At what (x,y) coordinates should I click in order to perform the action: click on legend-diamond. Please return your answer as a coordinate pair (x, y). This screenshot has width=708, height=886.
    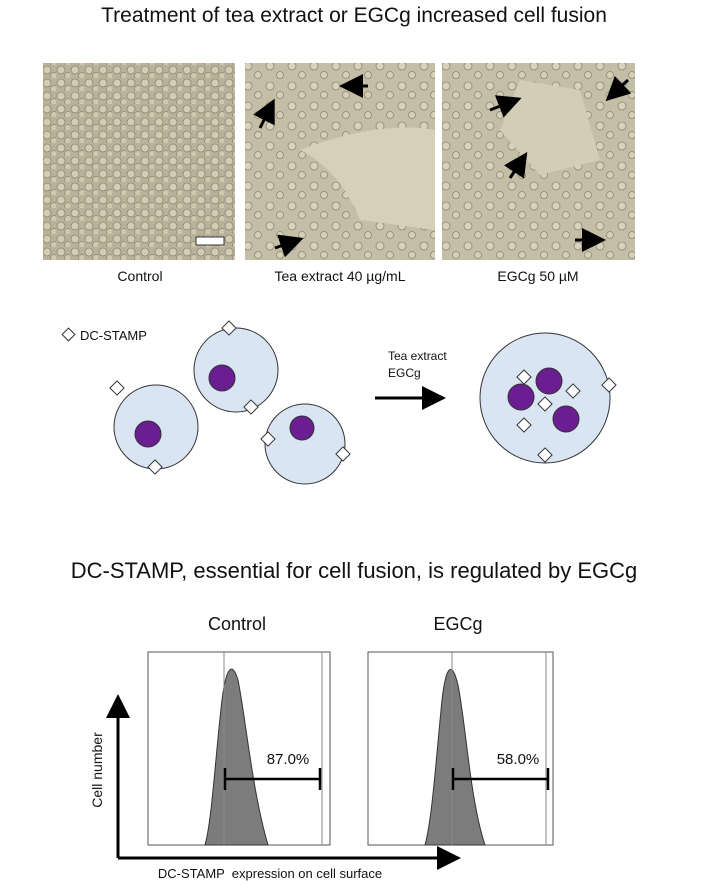
    Looking at the image, I should click on (68, 334).